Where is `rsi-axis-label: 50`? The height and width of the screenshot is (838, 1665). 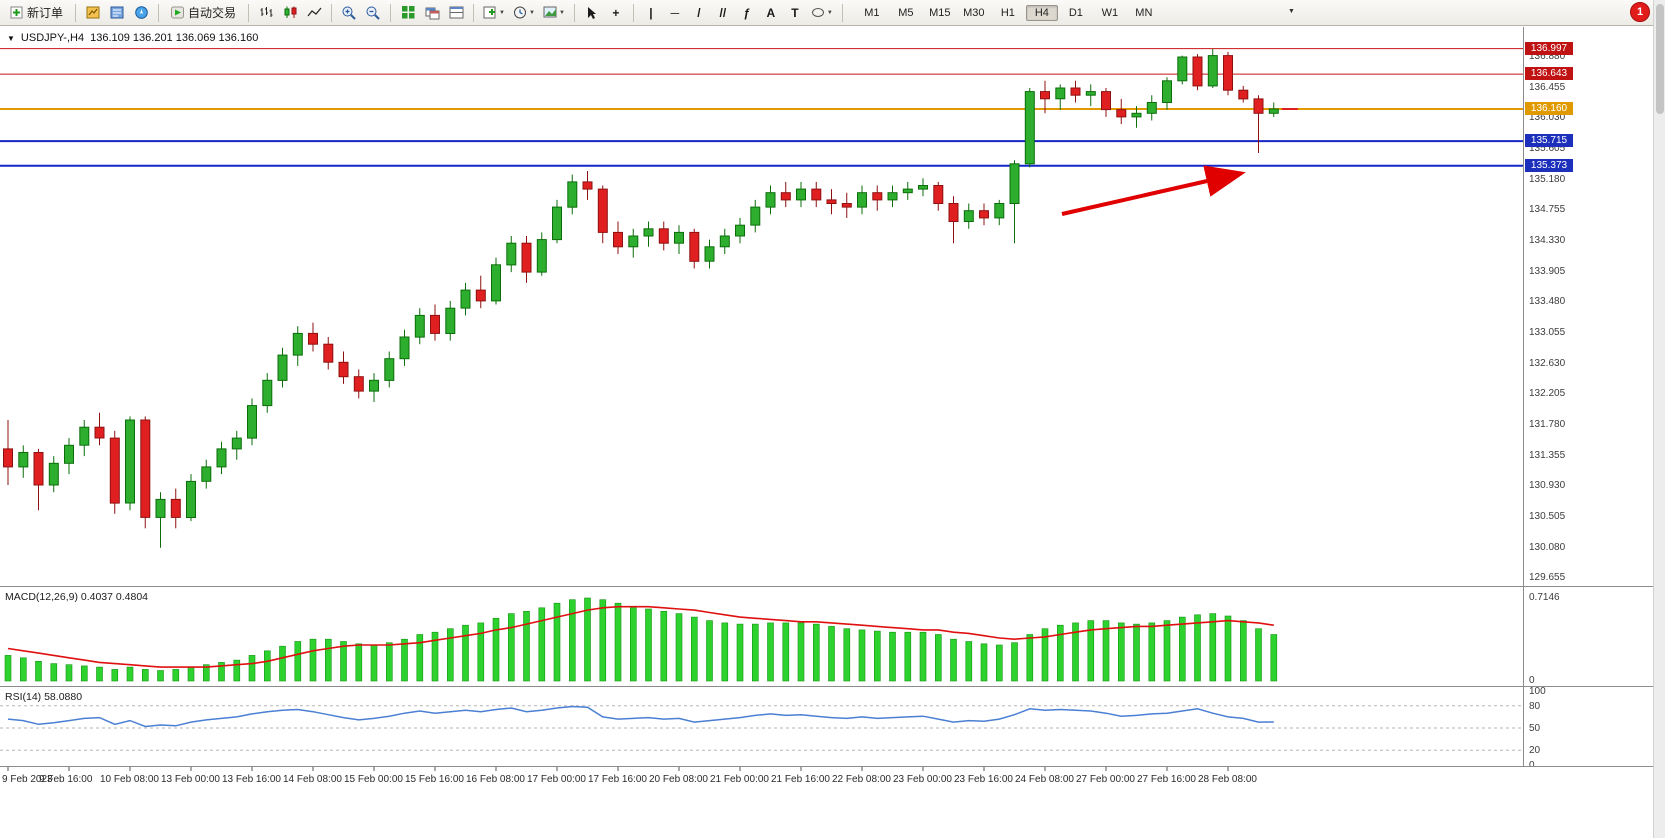 rsi-axis-label: 50 is located at coordinates (1535, 728).